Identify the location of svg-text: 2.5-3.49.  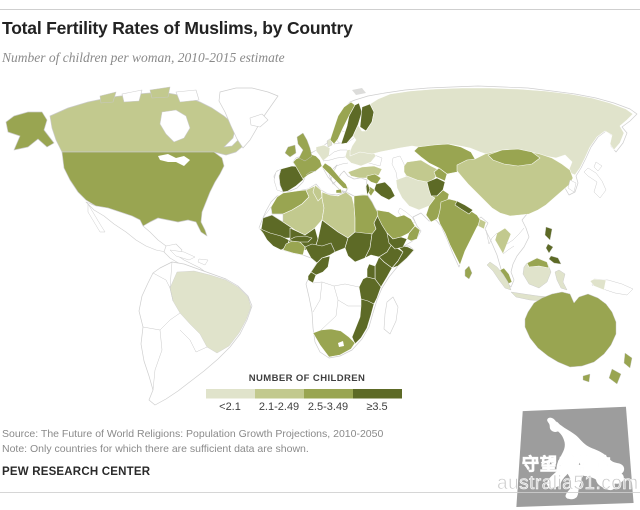
(328, 407).